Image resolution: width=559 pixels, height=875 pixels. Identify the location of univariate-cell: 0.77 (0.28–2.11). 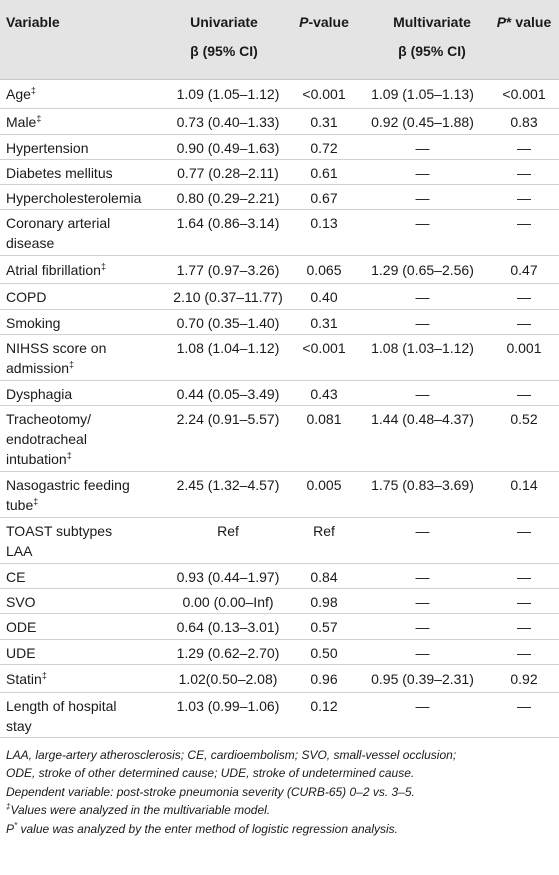
(228, 172).